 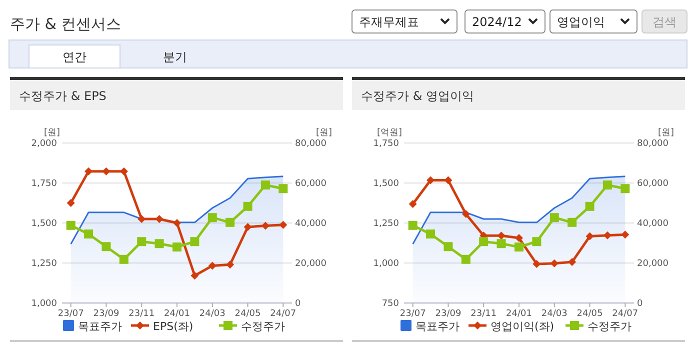 I want to click on text: 검색, so click(x=664, y=22).